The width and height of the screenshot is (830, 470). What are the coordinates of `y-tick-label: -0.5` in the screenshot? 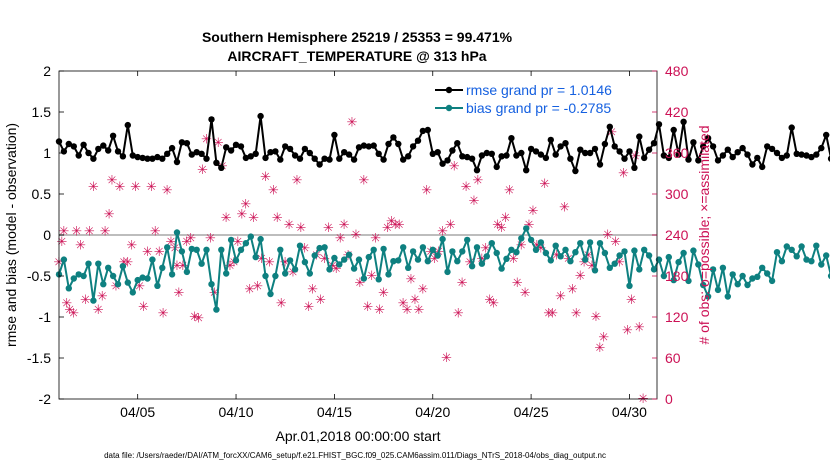 It's located at (39, 276).